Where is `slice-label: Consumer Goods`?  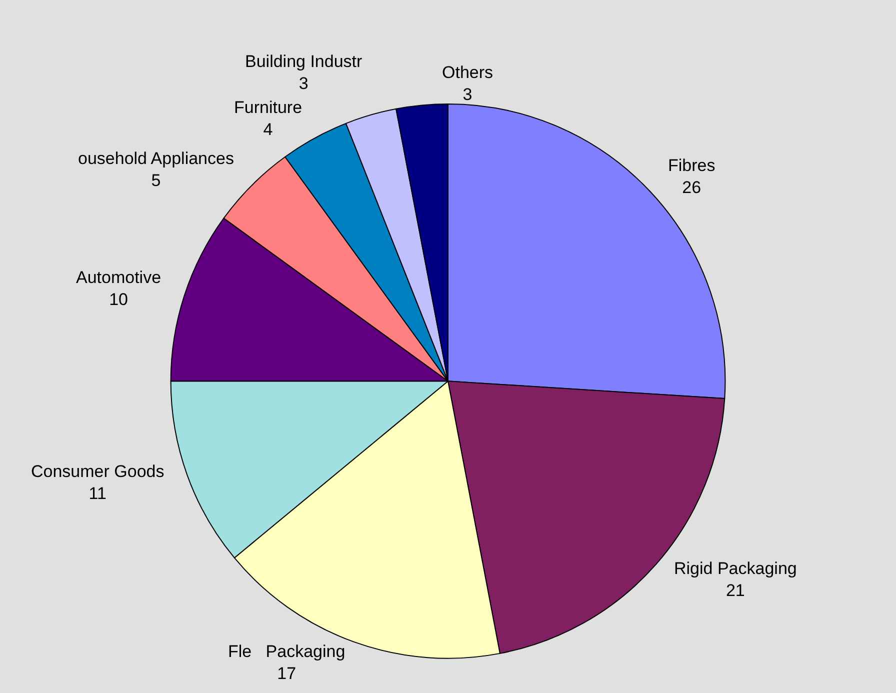 slice-label: Consumer Goods is located at coordinates (97, 471).